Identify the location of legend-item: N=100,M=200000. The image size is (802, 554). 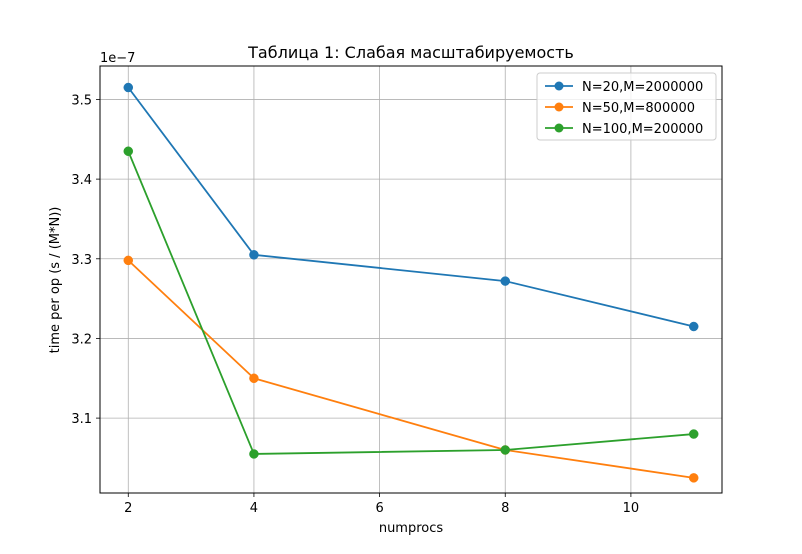
(624, 129).